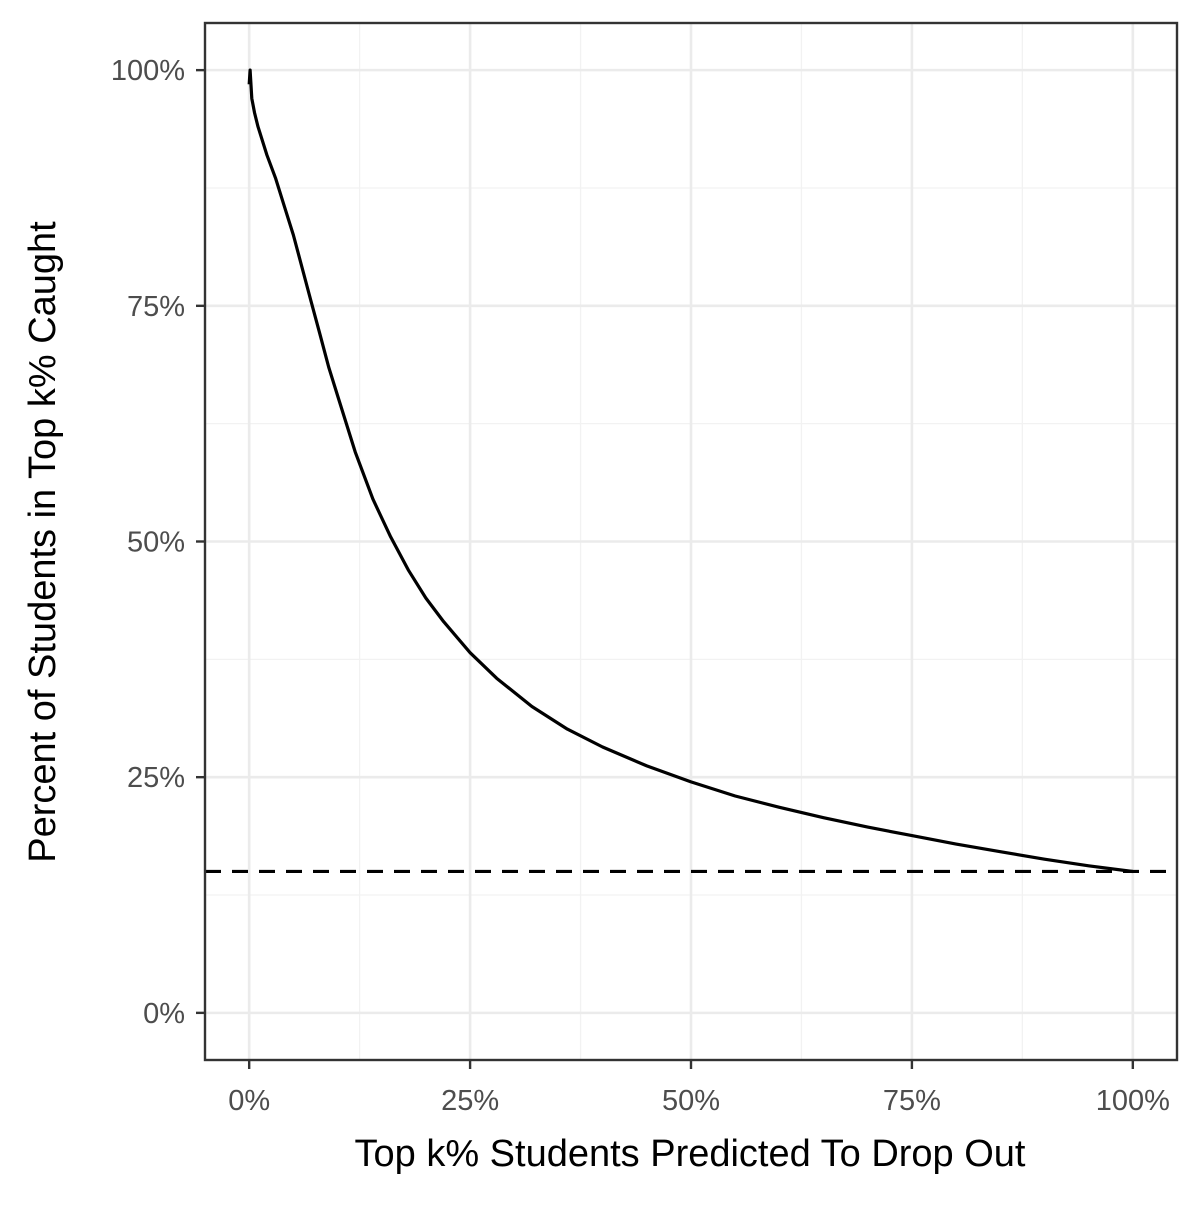 The height and width of the screenshot is (1205, 1200). I want to click on y-axis: 0% 25% 50% 75% 100%, so click(158, 542).